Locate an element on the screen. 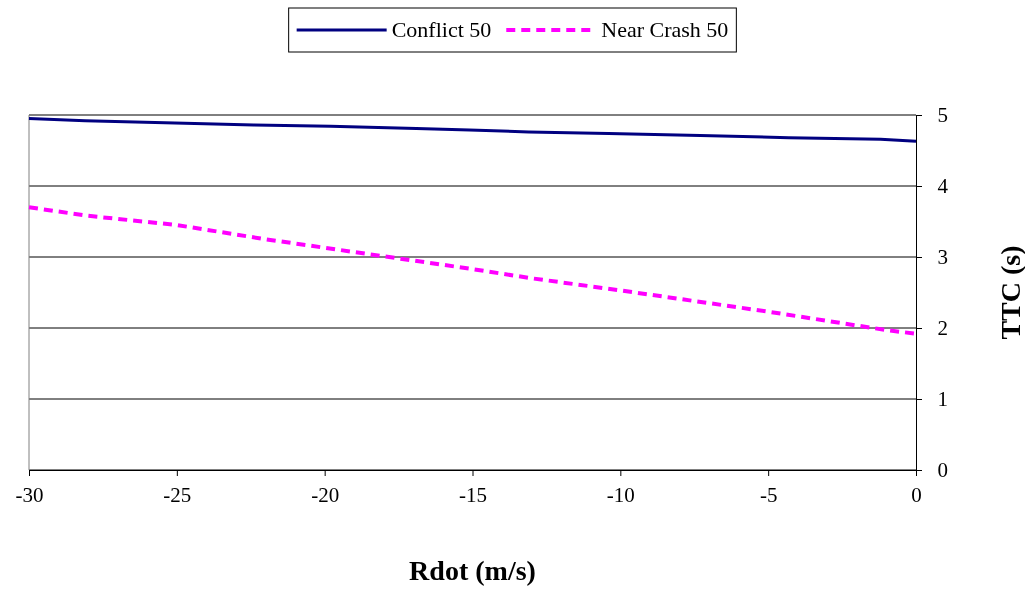 This screenshot has width=1025, height=589. x-tick-label: -20 is located at coordinates (325, 495).